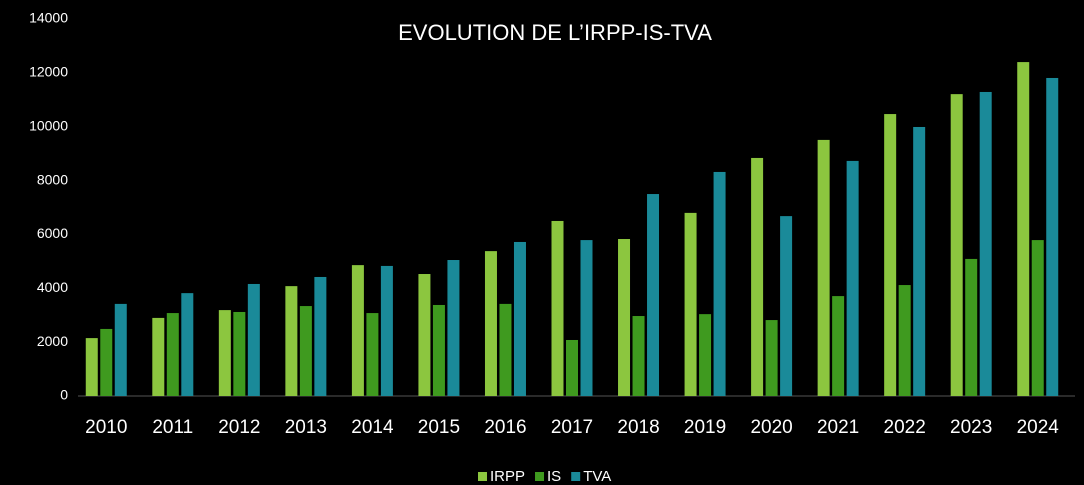 The image size is (1084, 485). I want to click on x-tick-label: 2016, so click(505, 427).